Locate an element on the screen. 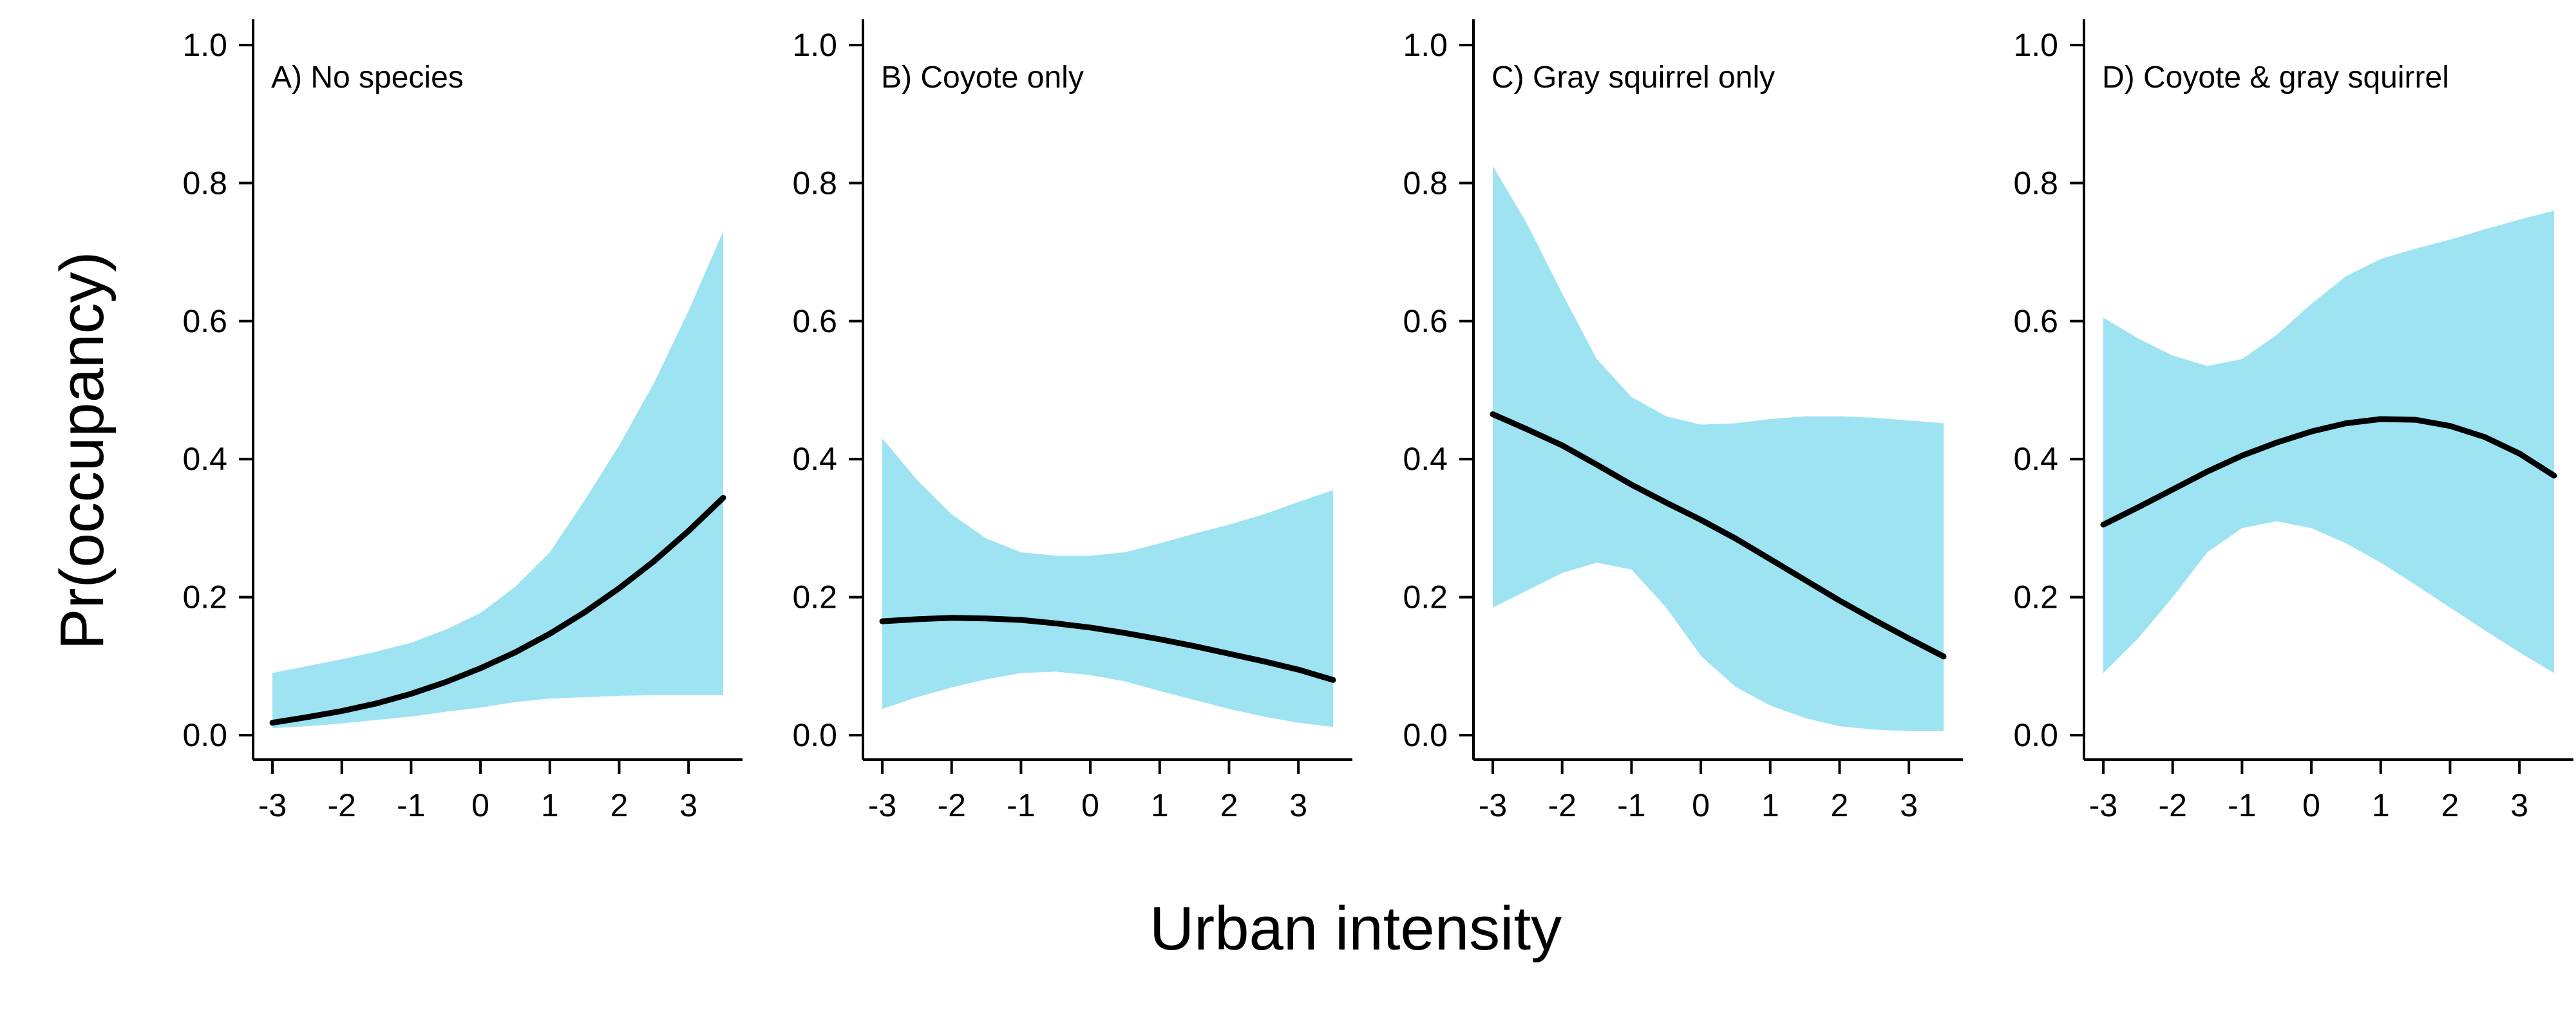  y-axis-title: Pr(occupancy) is located at coordinates (83, 451).